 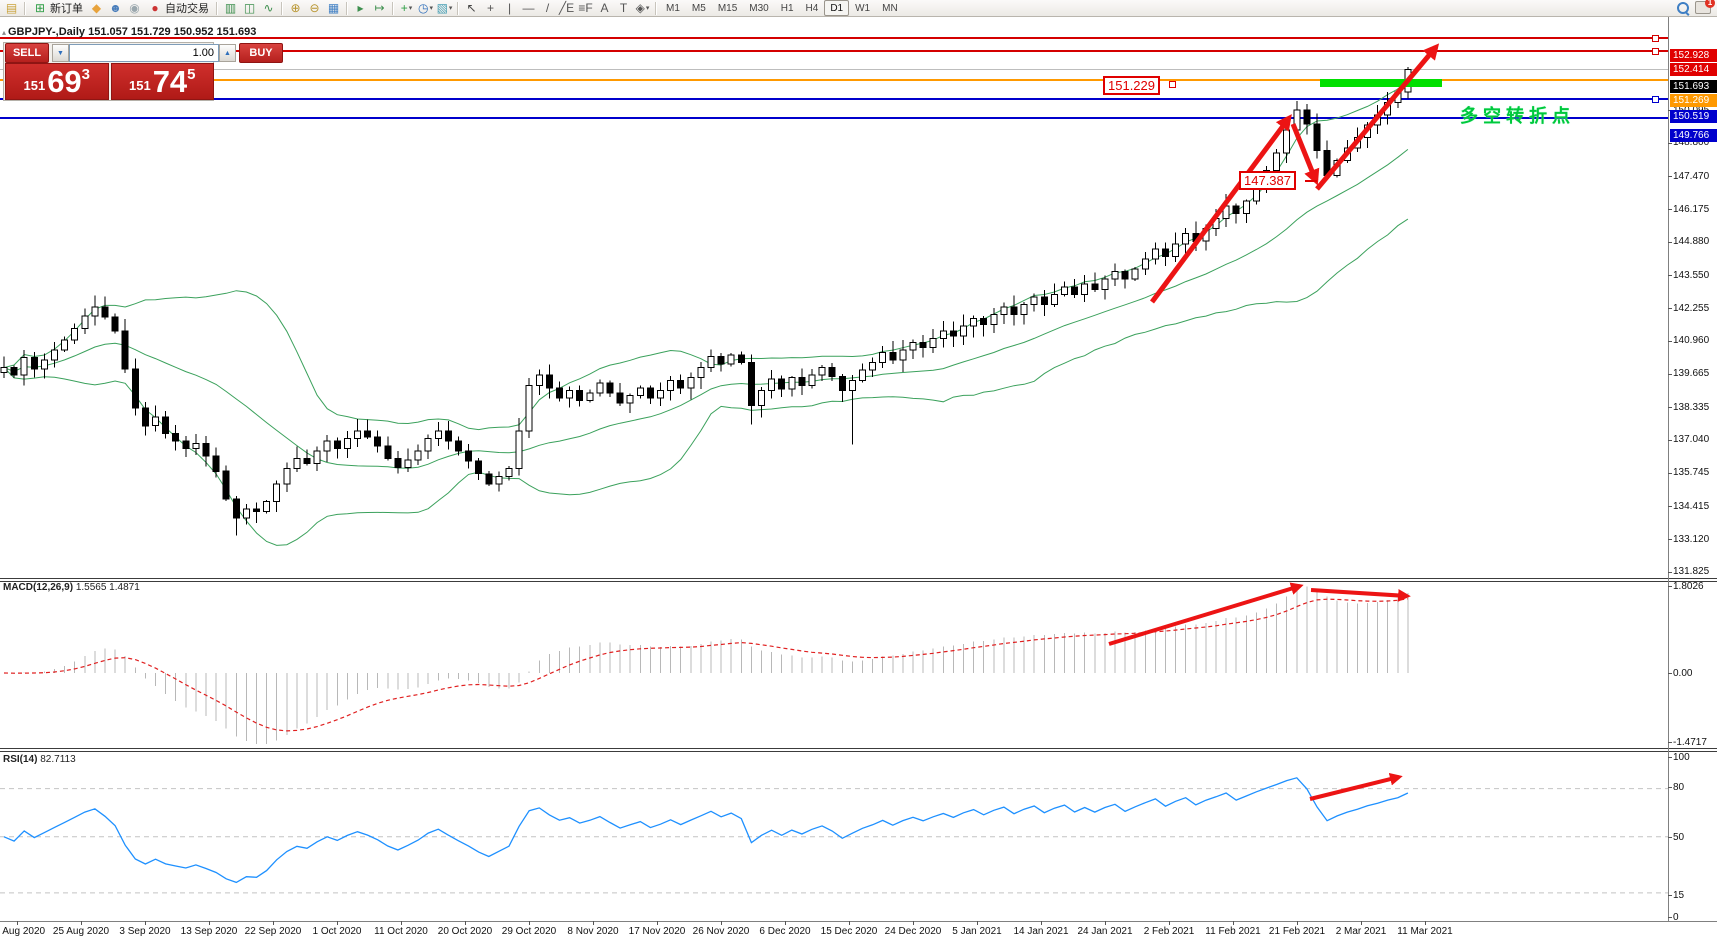 What do you see at coordinates (528, 7) in the screenshot?
I see `horizontal-line-icon: —` at bounding box center [528, 7].